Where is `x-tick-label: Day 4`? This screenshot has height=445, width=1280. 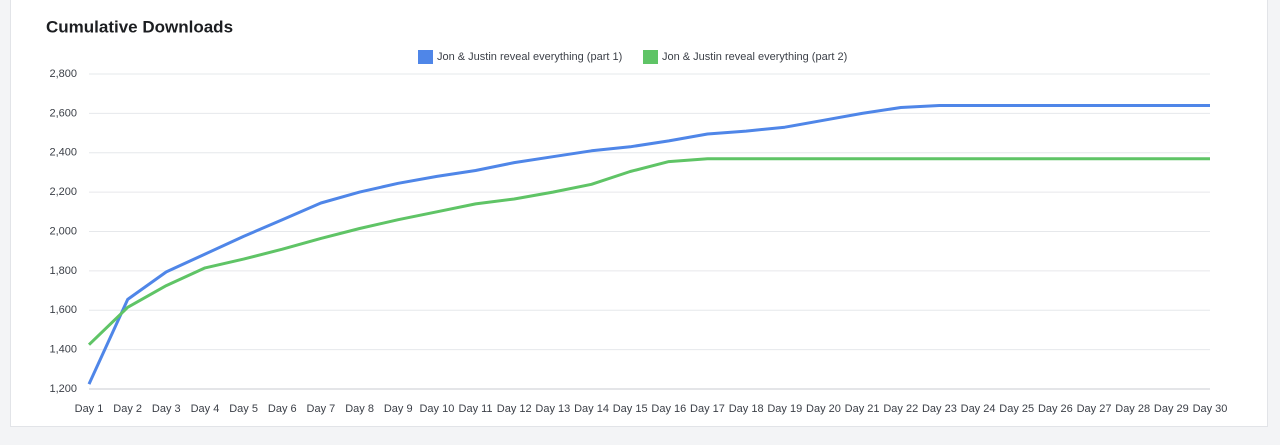
x-tick-label: Day 4 is located at coordinates (205, 409).